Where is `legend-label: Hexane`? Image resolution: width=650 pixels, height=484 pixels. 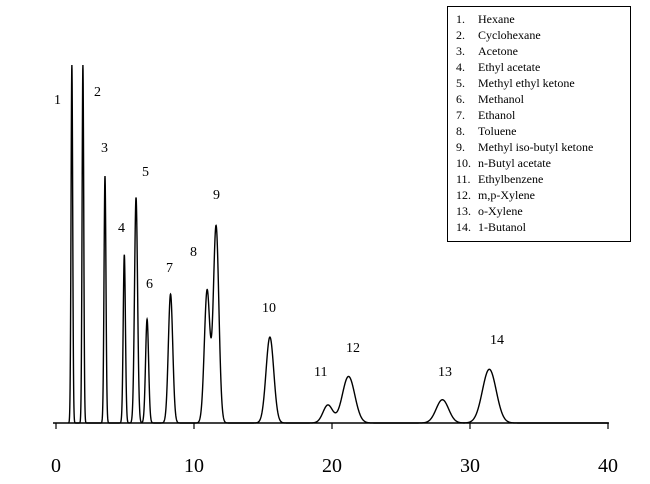 legend-label: Hexane is located at coordinates (496, 19).